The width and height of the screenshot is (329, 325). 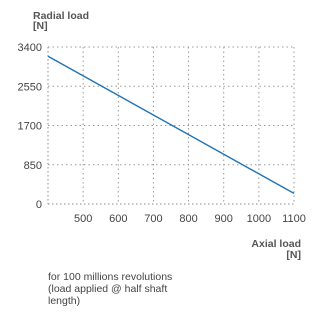 I want to click on chart-note-line2: (load applied @ half shaft, so click(x=108, y=289).